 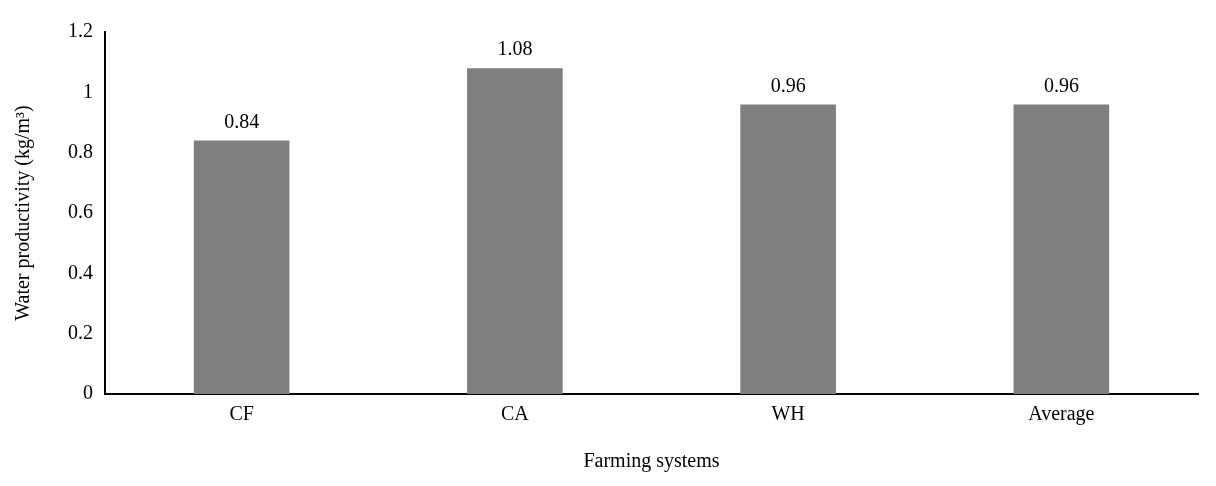 I want to click on data-label: 1.08, so click(x=515, y=48).